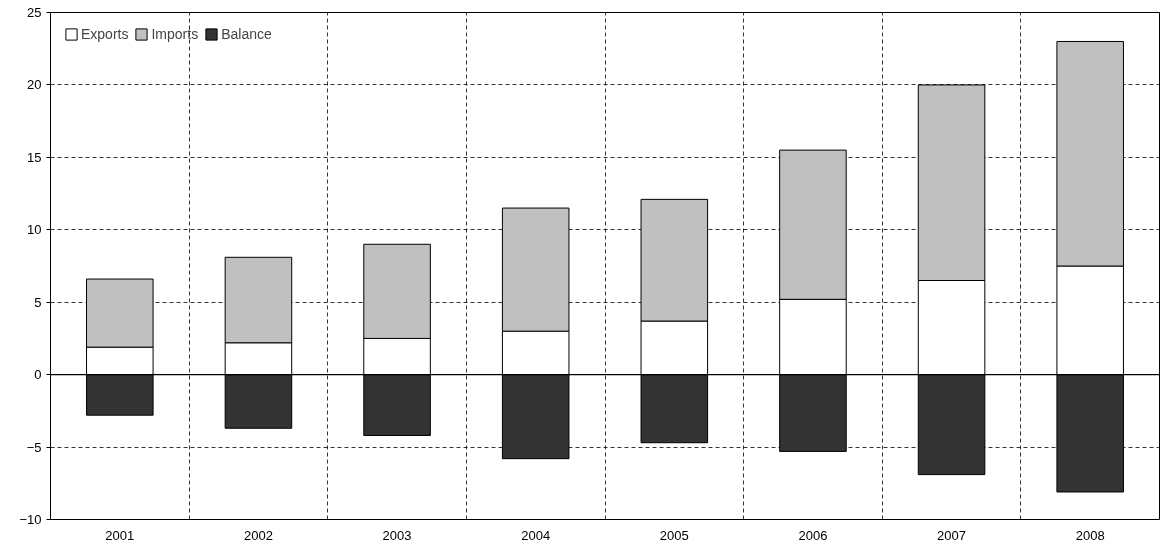 This screenshot has width=1175, height=553. Describe the element at coordinates (38, 302) in the screenshot. I see `y-tick-label: 5` at that location.